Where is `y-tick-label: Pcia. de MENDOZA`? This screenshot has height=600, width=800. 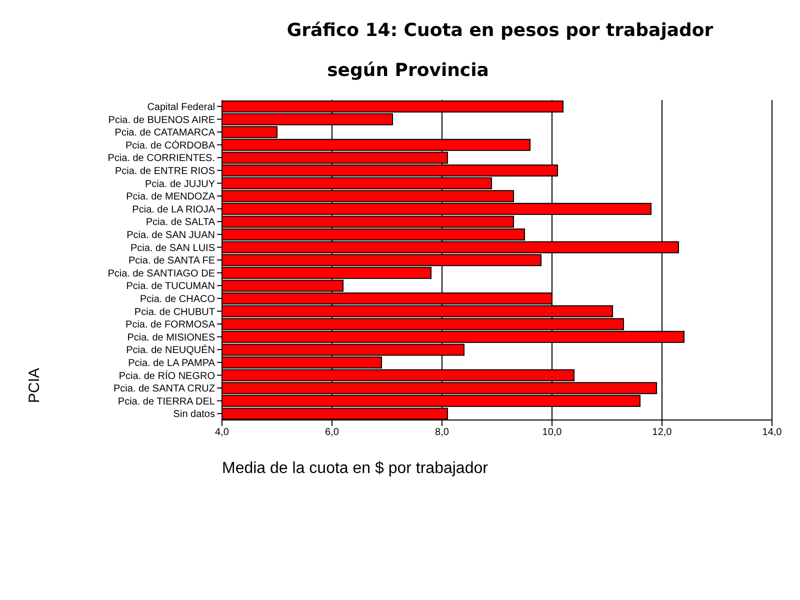
y-tick-label: Pcia. de MENDOZA is located at coordinates (171, 197).